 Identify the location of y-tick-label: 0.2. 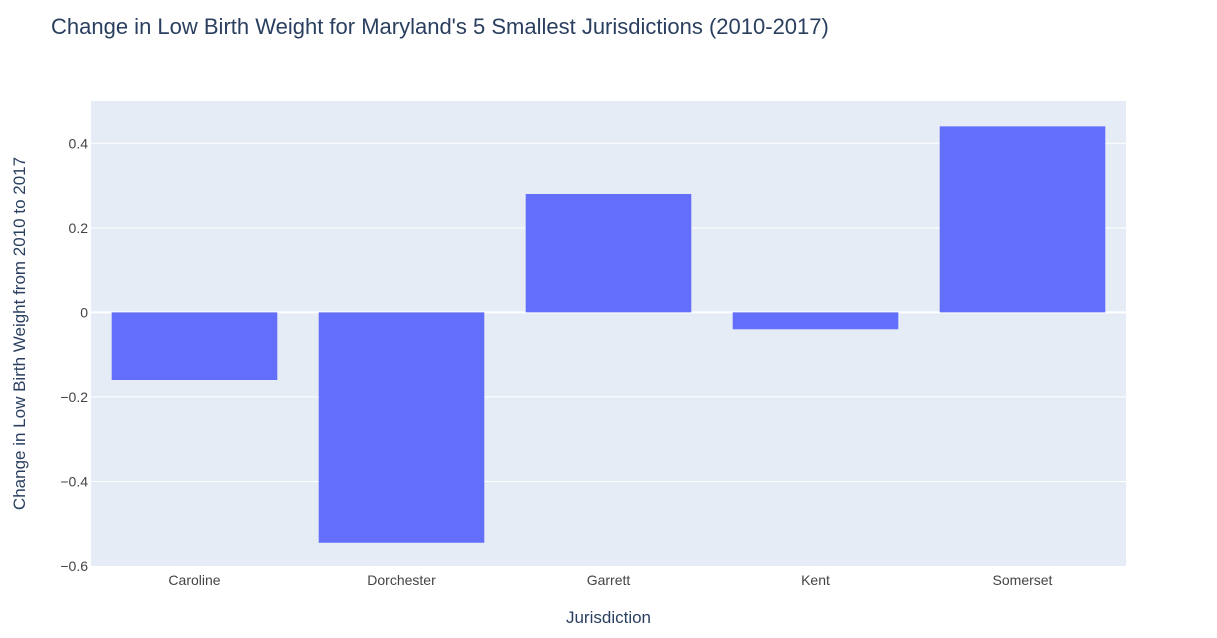
(79, 228).